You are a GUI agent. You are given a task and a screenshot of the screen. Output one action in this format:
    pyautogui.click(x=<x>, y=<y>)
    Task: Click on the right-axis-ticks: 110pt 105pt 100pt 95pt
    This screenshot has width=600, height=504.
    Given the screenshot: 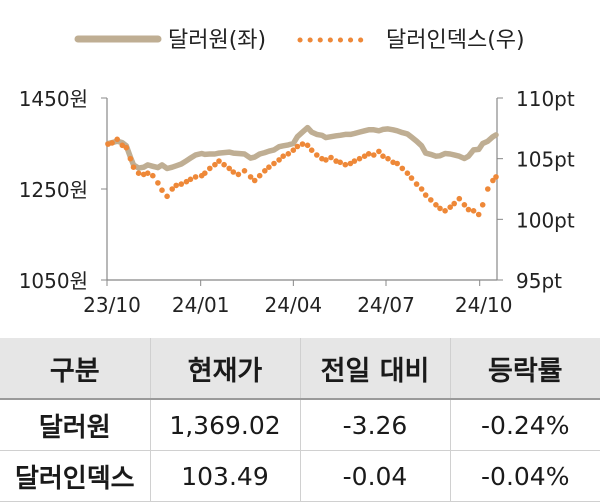 What is the action you would take?
    pyautogui.click(x=536, y=190)
    